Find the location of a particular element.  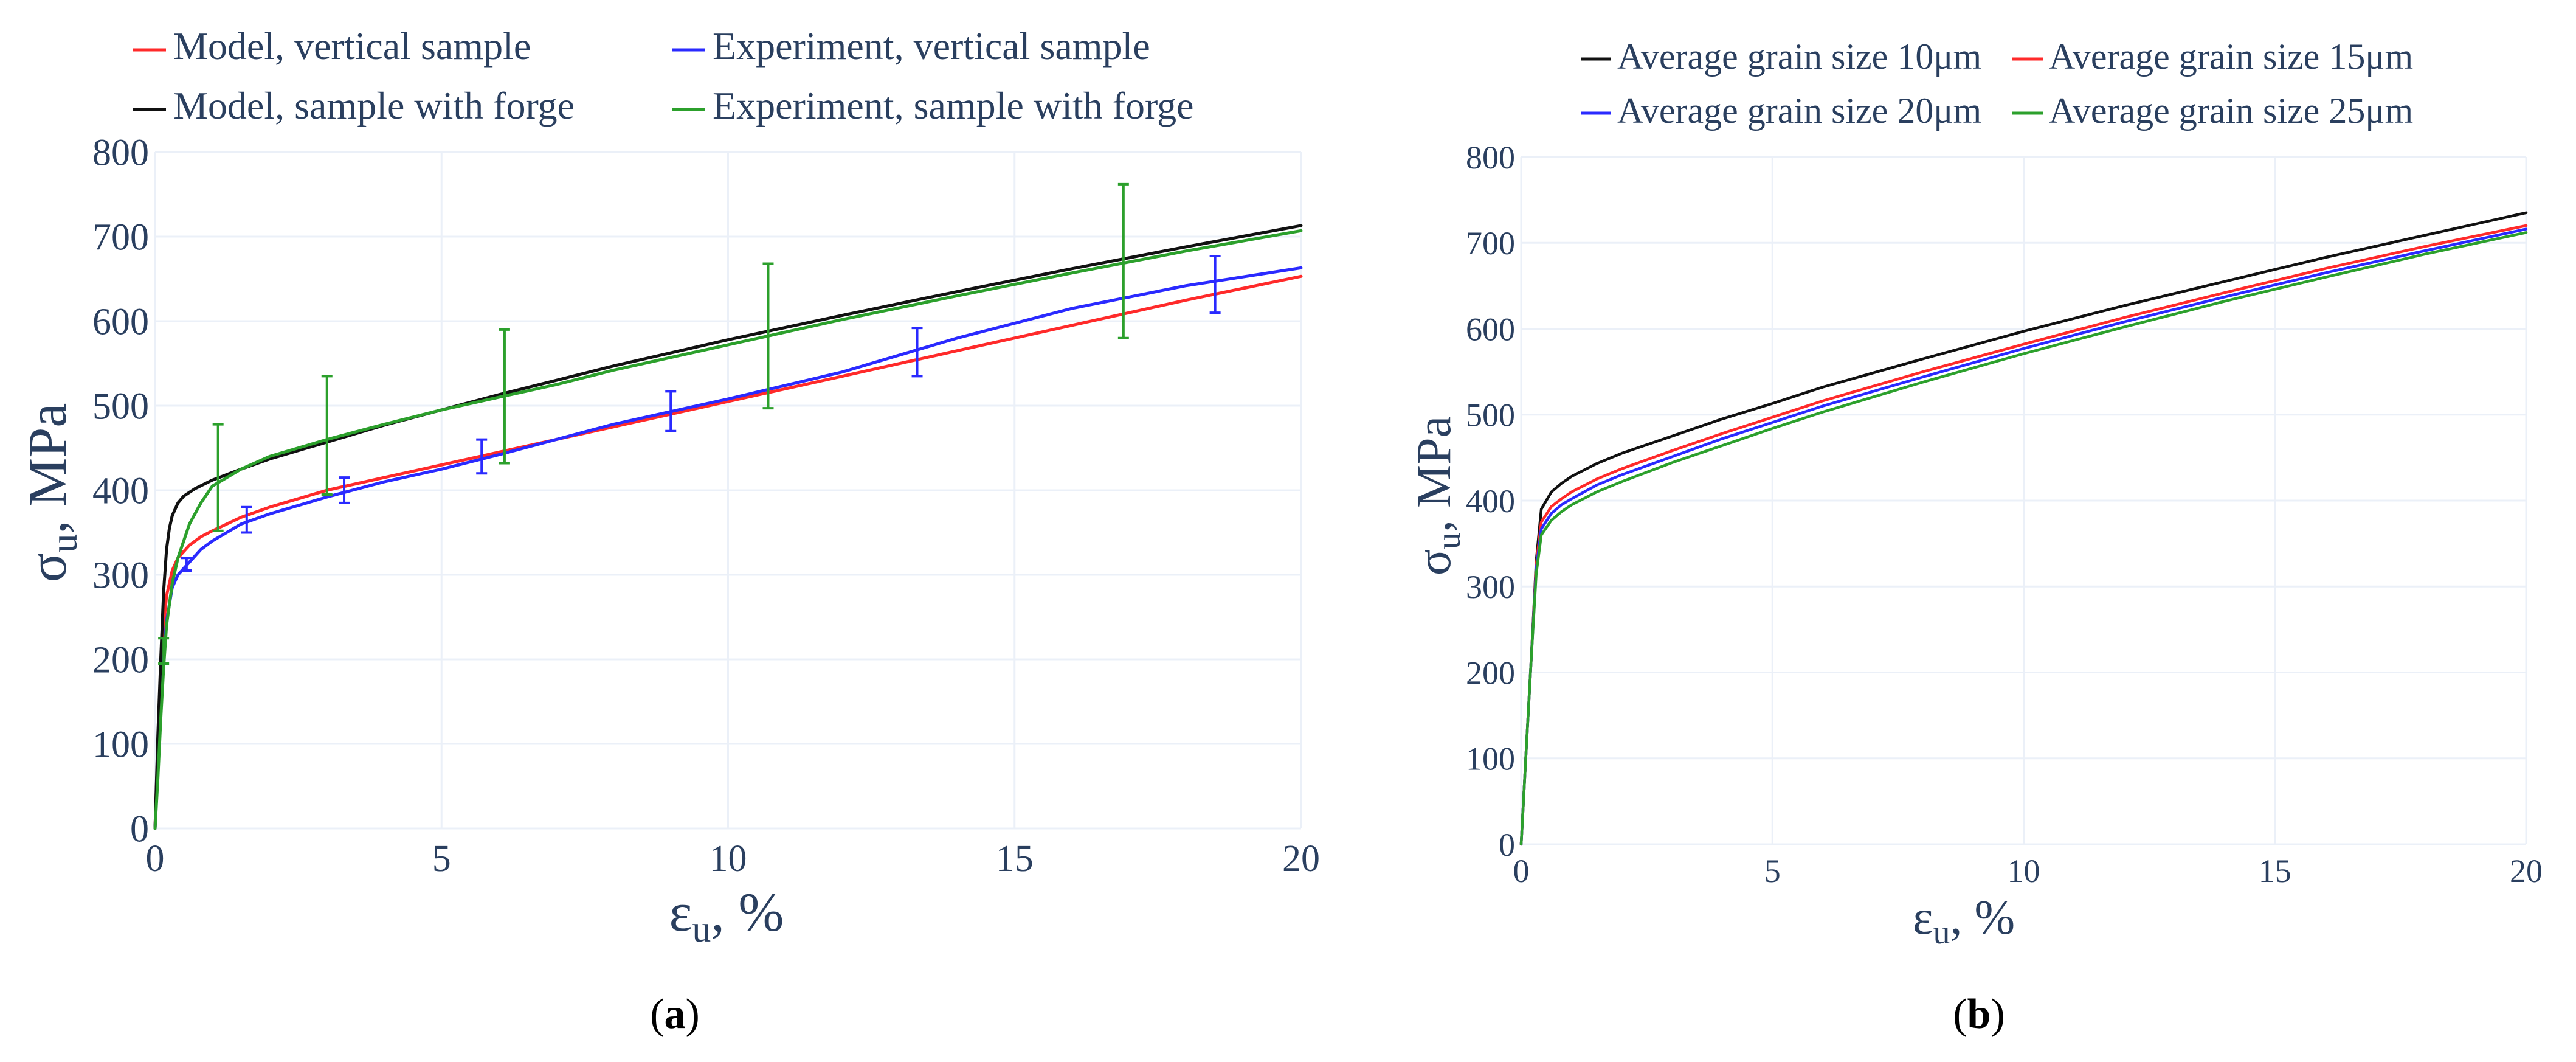

y-ticks-b: 0 100 200 300 400 500 600 700 800 is located at coordinates (1490, 501).